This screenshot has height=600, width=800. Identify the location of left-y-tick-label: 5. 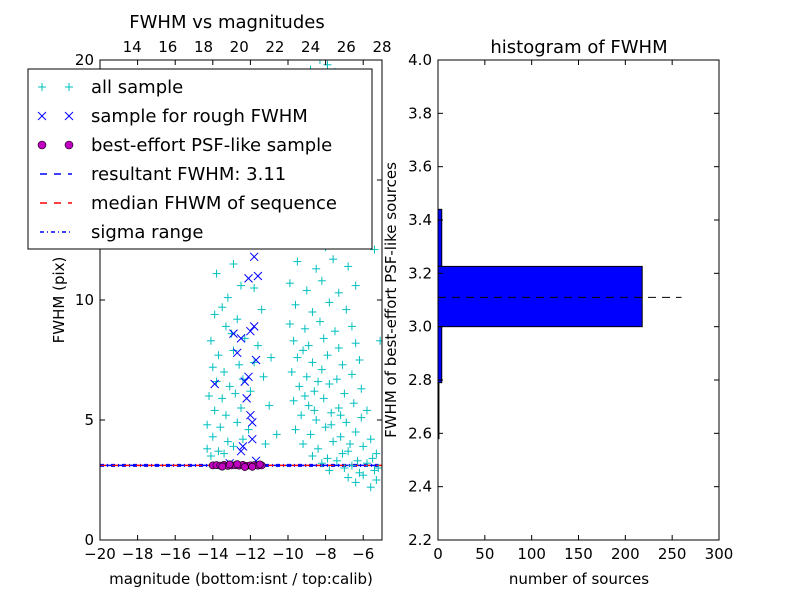
(89, 420).